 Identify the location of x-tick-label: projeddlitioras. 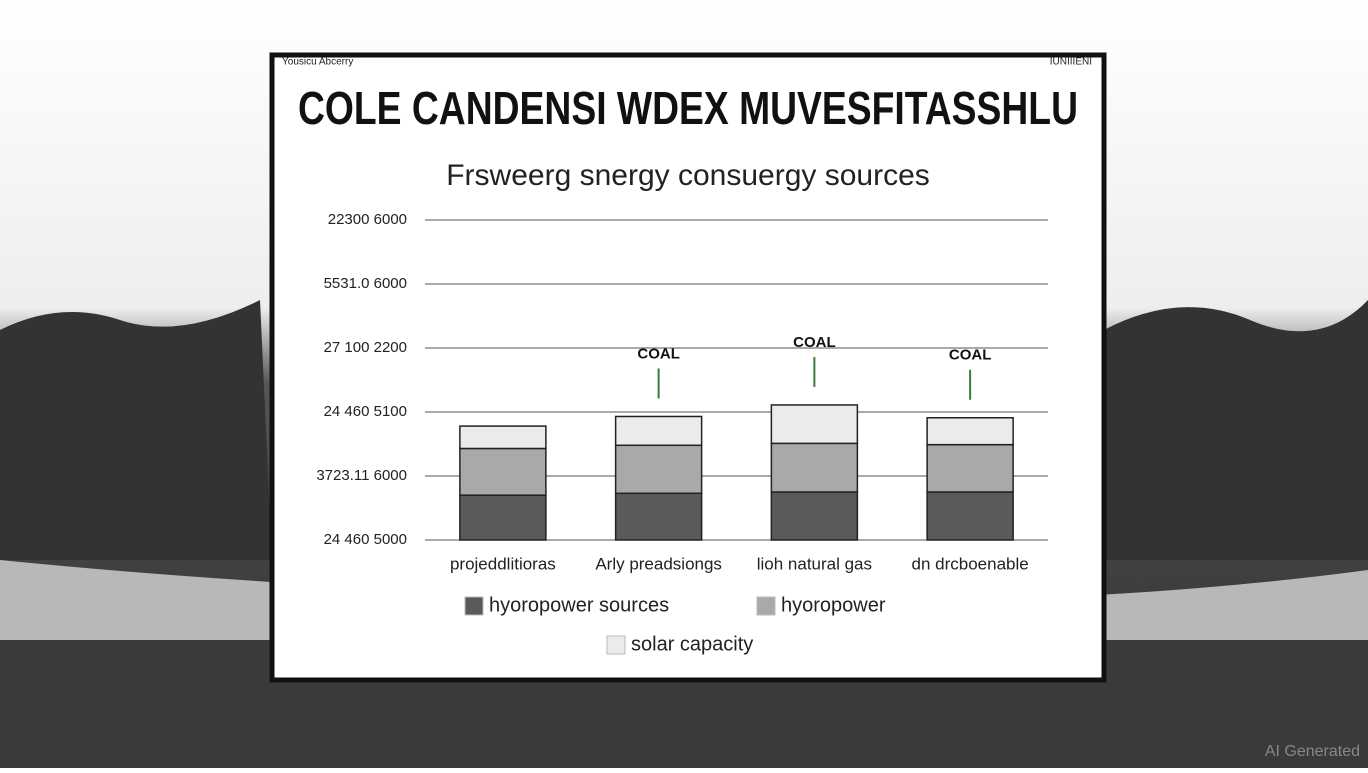
(503, 563).